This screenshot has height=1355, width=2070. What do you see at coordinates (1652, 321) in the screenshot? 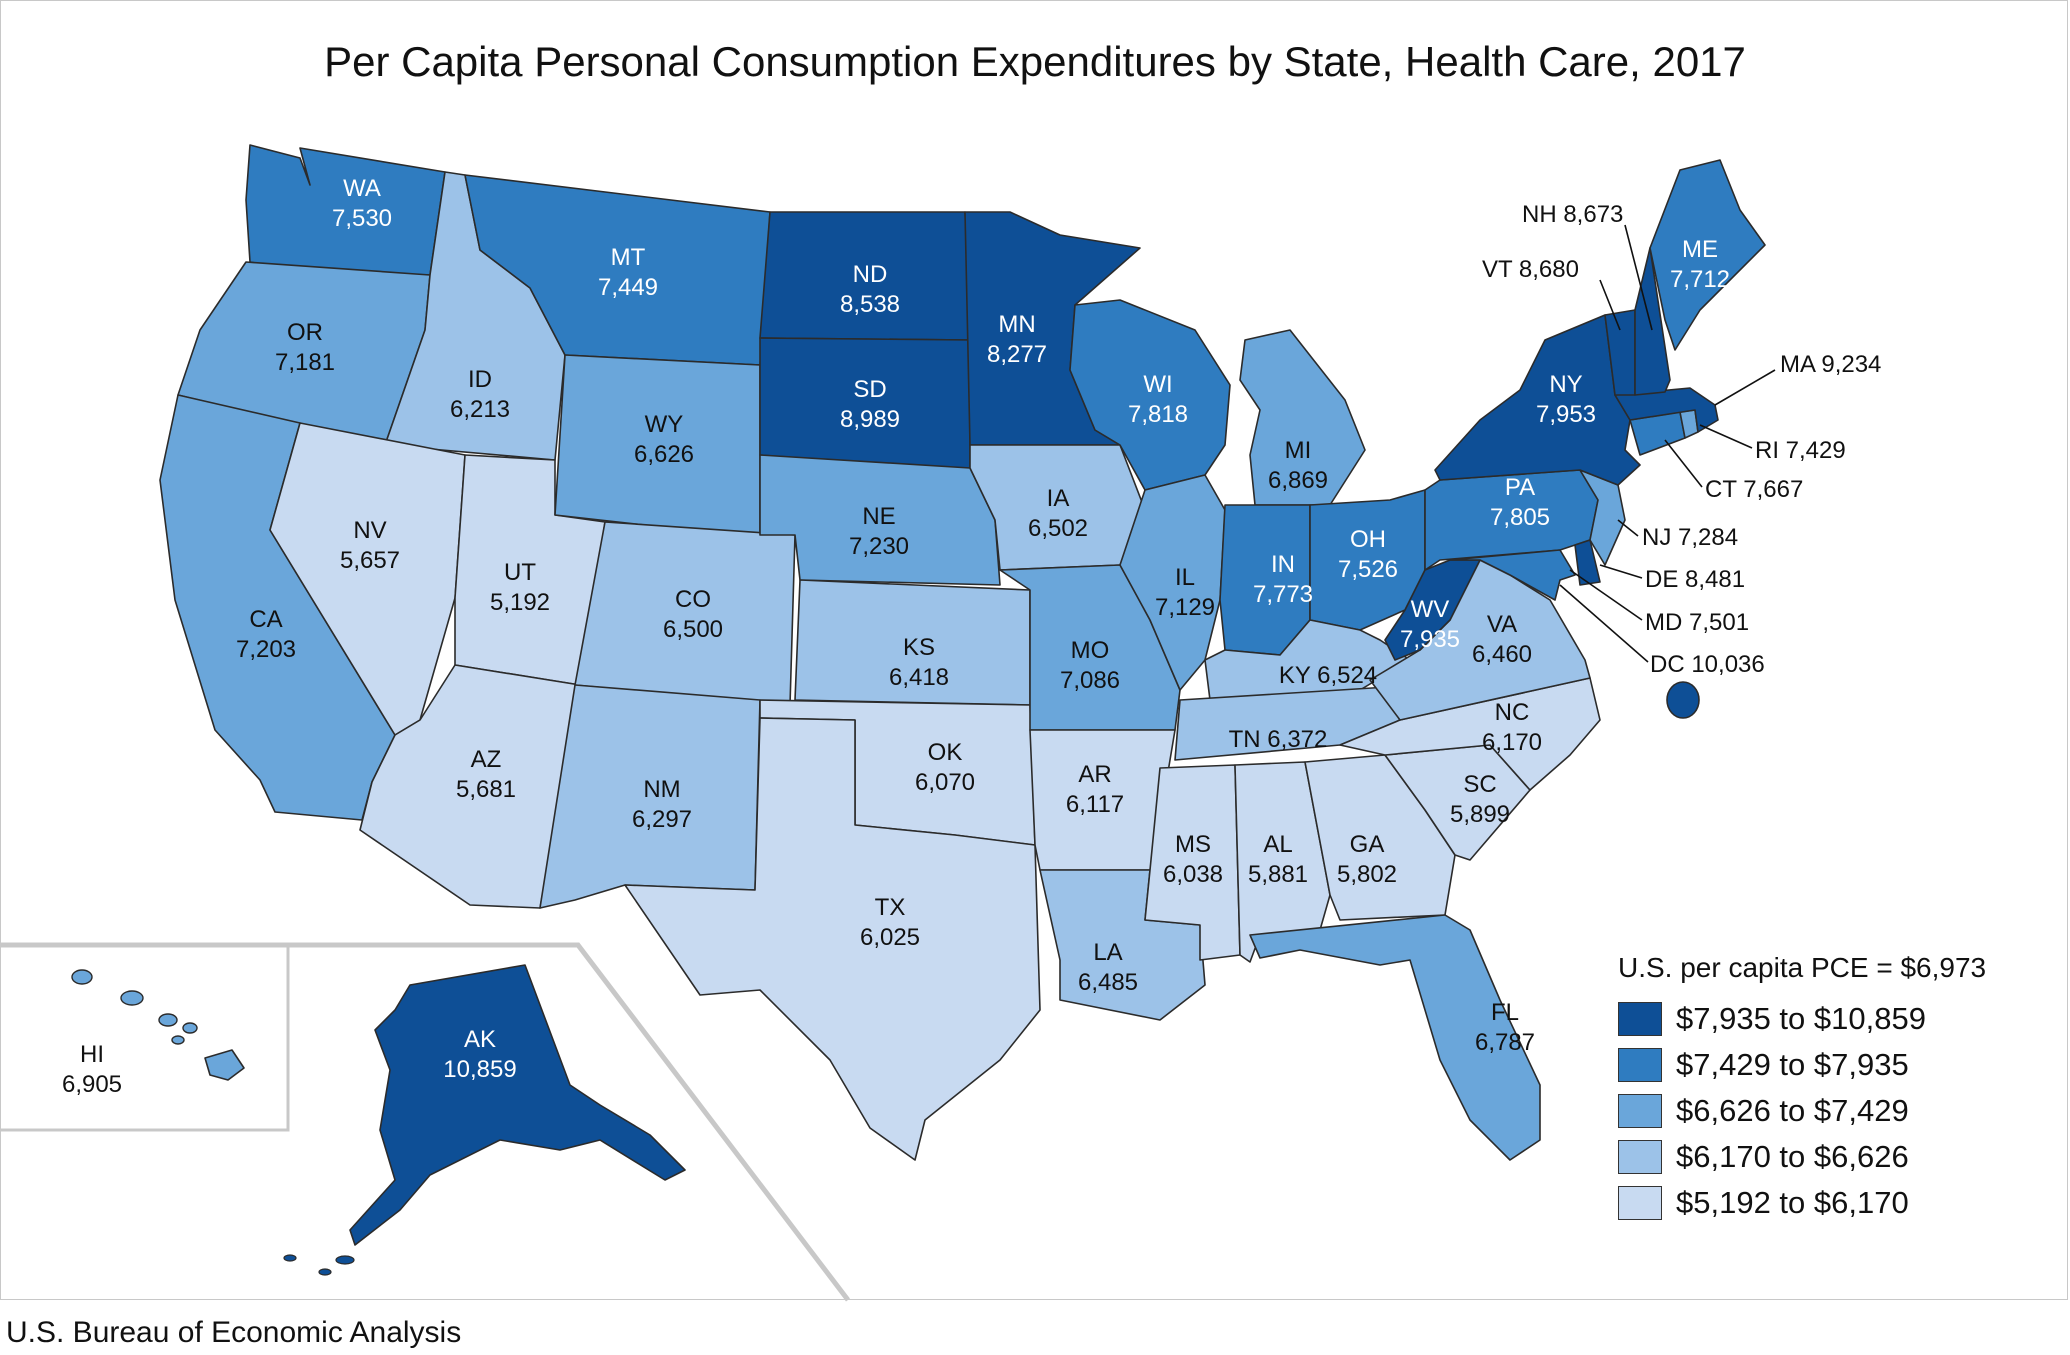
I see `state-NH` at bounding box center [1652, 321].